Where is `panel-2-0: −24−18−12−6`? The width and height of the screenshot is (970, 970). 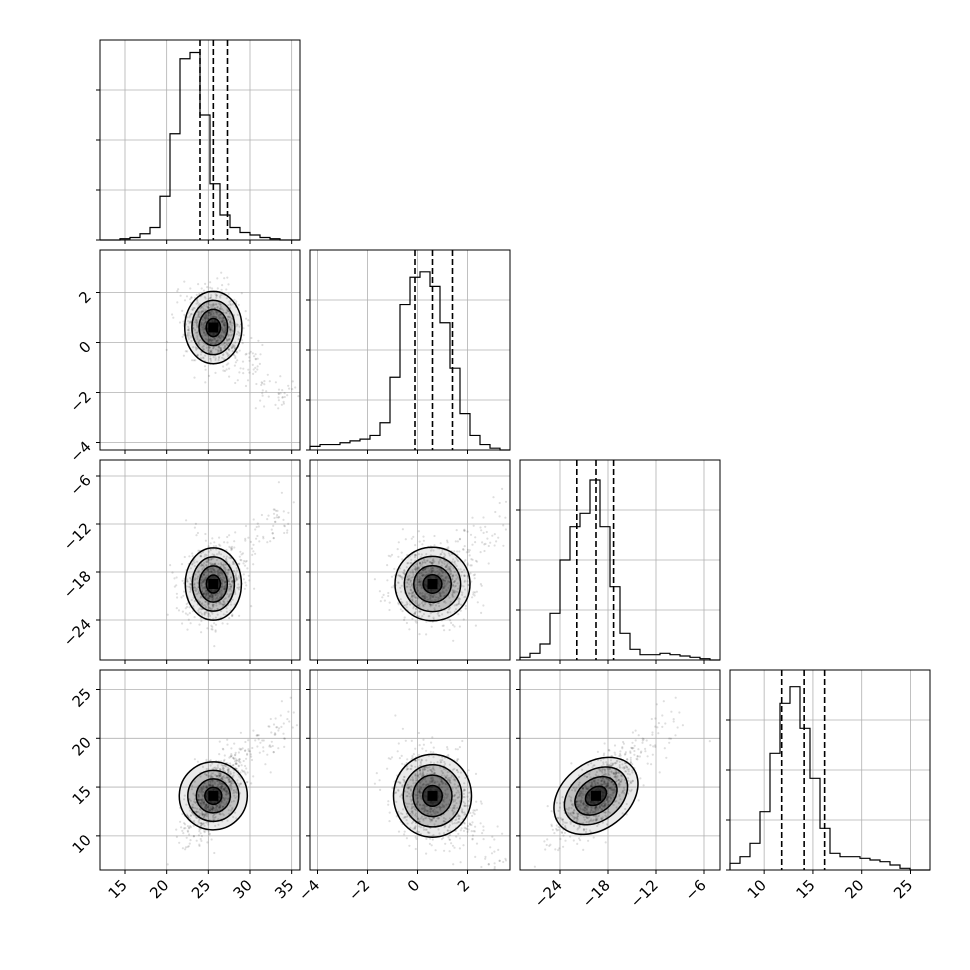
panel-2-0: −24−18−12−6 is located at coordinates (180, 561).